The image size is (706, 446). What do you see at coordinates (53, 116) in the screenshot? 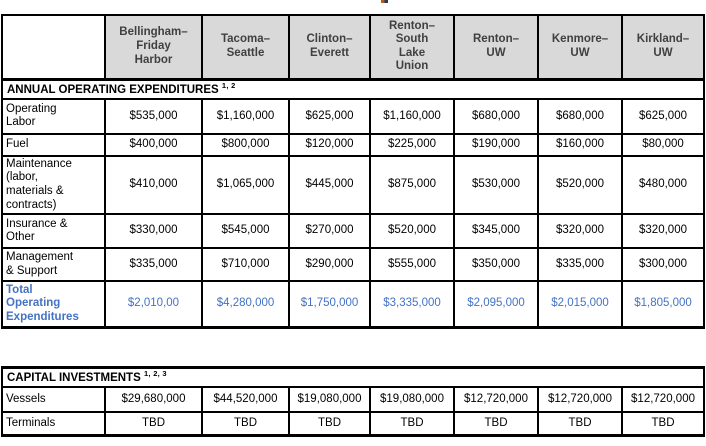
I see `row-label: Operating Labor` at bounding box center [53, 116].